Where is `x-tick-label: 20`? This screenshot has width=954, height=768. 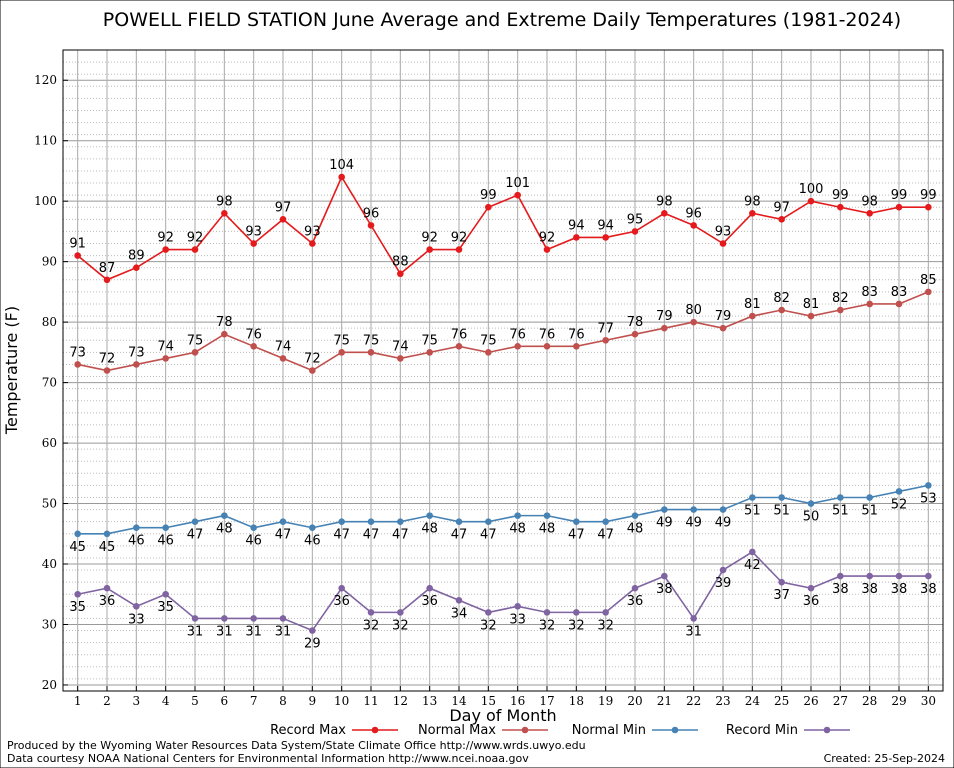 x-tick-label: 20 is located at coordinates (634, 701).